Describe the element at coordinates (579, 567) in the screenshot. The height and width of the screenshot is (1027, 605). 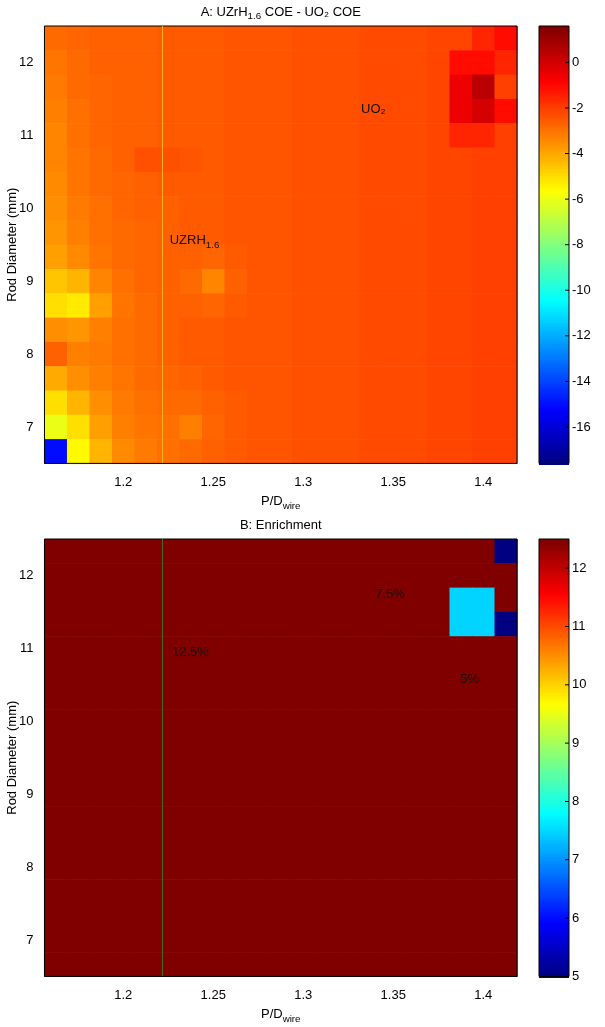
I see `color-bar-label: 12` at that location.